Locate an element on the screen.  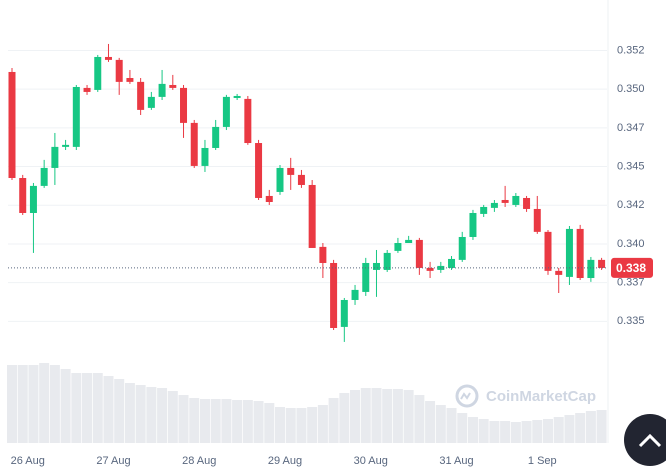
y-tick-label: 0.337 is located at coordinates (631, 283).